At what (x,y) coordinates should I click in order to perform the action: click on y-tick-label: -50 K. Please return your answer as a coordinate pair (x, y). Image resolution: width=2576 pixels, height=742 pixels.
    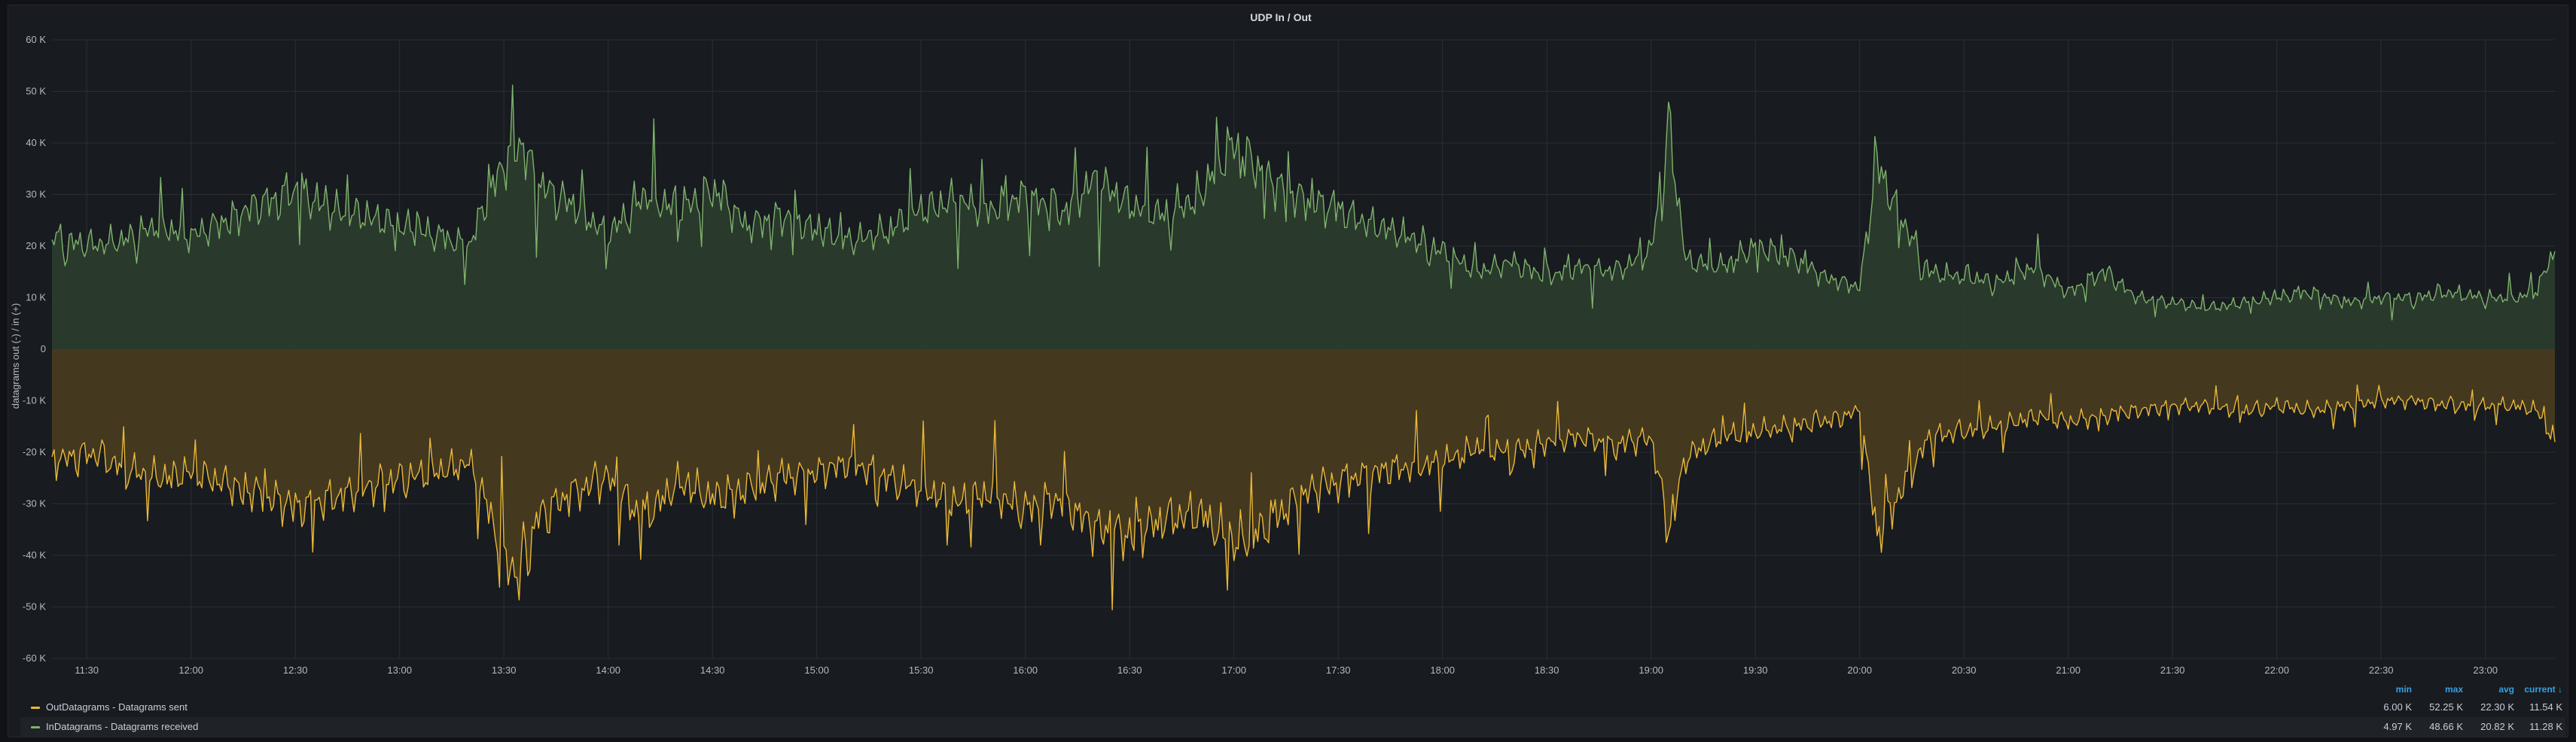
    Looking at the image, I should click on (34, 607).